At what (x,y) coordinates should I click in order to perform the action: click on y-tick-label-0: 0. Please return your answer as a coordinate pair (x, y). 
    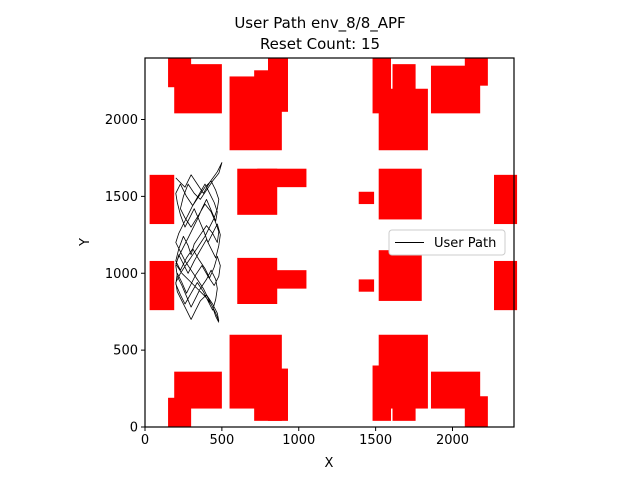
    Looking at the image, I should click on (134, 428).